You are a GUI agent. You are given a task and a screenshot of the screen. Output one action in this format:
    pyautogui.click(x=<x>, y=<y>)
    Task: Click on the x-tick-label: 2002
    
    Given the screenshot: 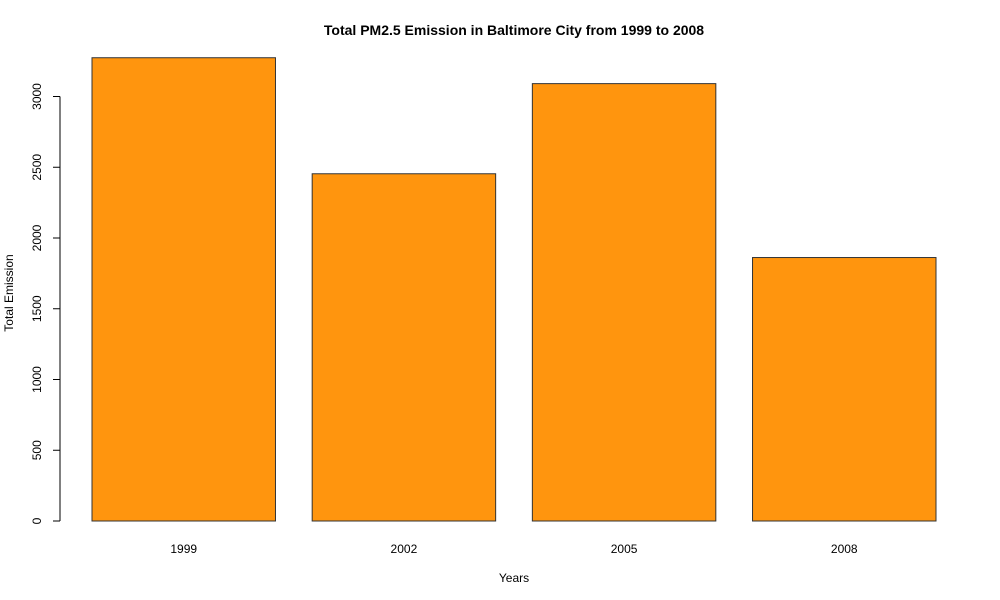 What is the action you would take?
    pyautogui.click(x=404, y=549)
    